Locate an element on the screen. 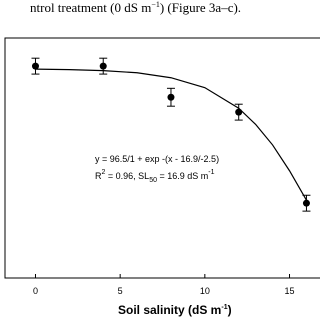  x-tick-label: 0 is located at coordinates (35, 291).